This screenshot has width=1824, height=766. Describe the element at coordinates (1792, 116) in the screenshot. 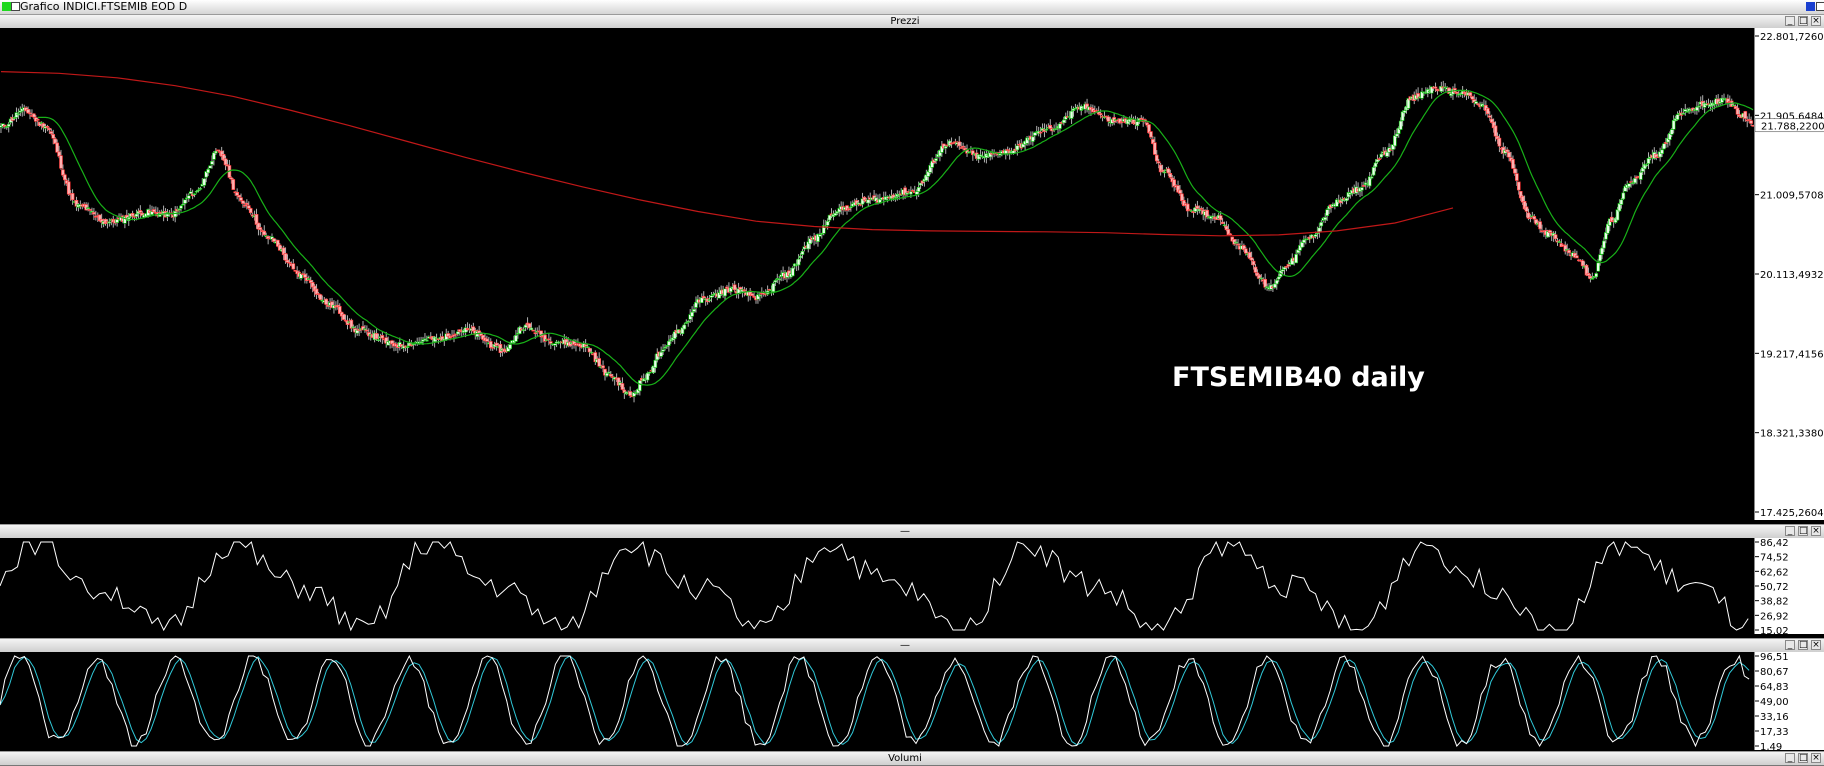

I see `axis-tick-label: 21.905,6484` at that location.